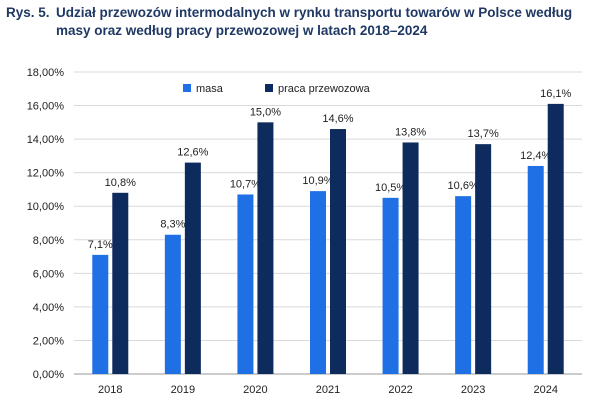  I want to click on data-label: 10,6%, so click(463, 186).